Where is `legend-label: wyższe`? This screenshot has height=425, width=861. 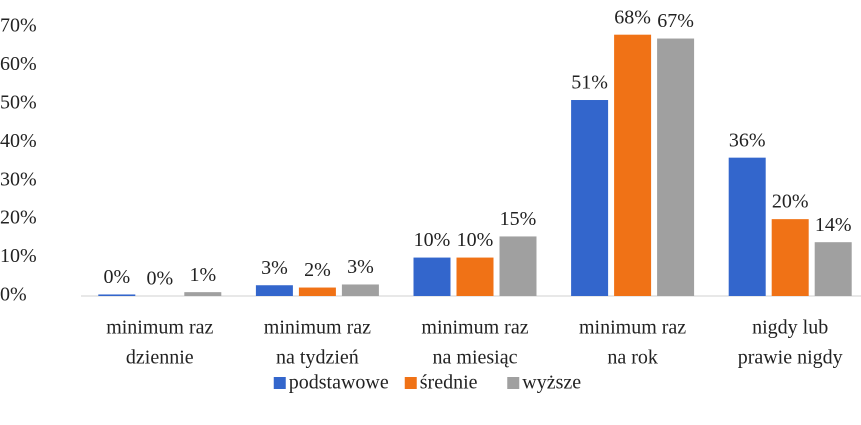 legend-label: wyższe is located at coordinates (551, 383).